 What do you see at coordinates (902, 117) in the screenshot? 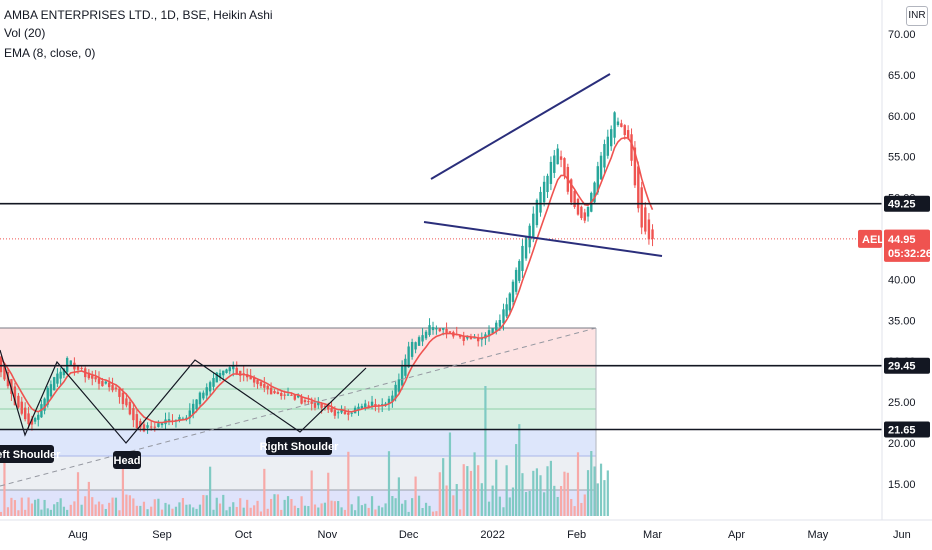
I see `price-tick-label: 60.00` at bounding box center [902, 117].